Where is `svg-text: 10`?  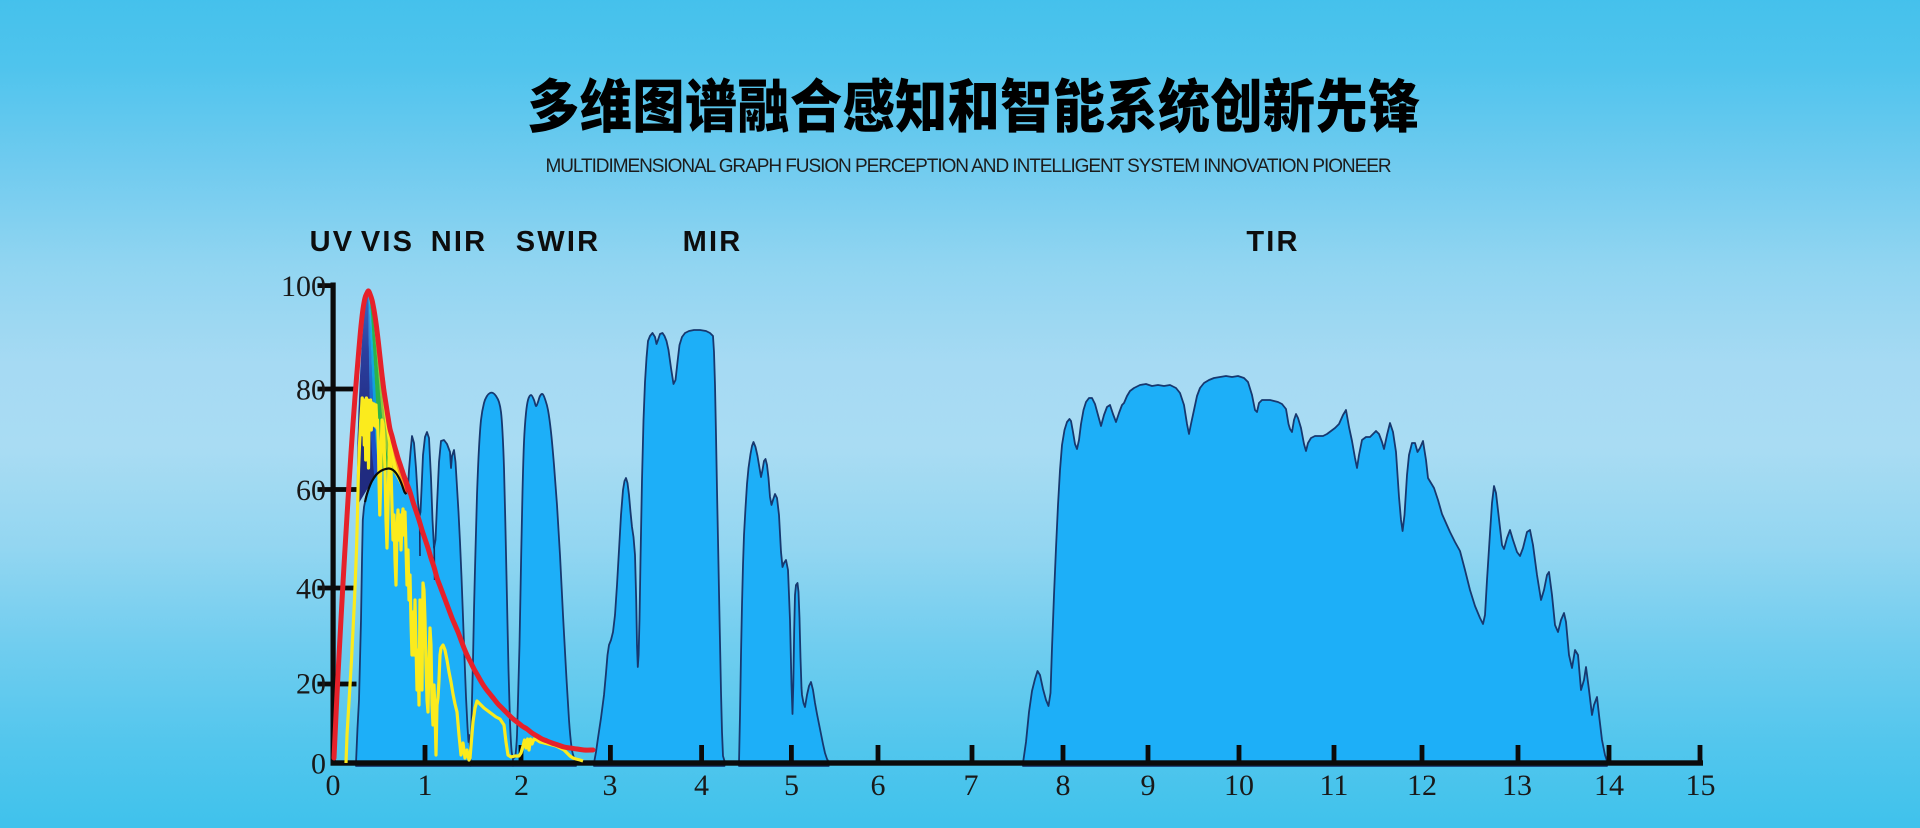 svg-text: 10 is located at coordinates (1239, 785).